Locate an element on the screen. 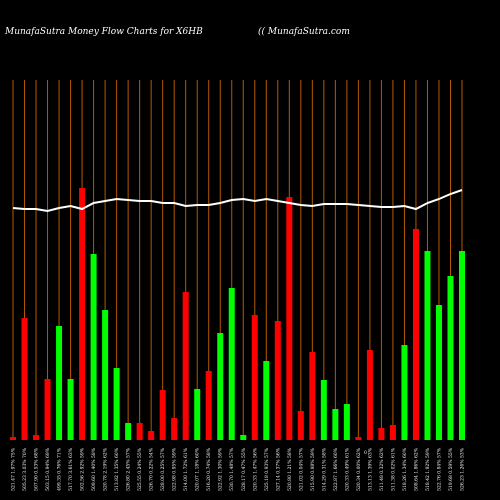 The image size is (500, 500). x-tick-label: 513.13 1.39% 63% is located at coordinates (370, 469).